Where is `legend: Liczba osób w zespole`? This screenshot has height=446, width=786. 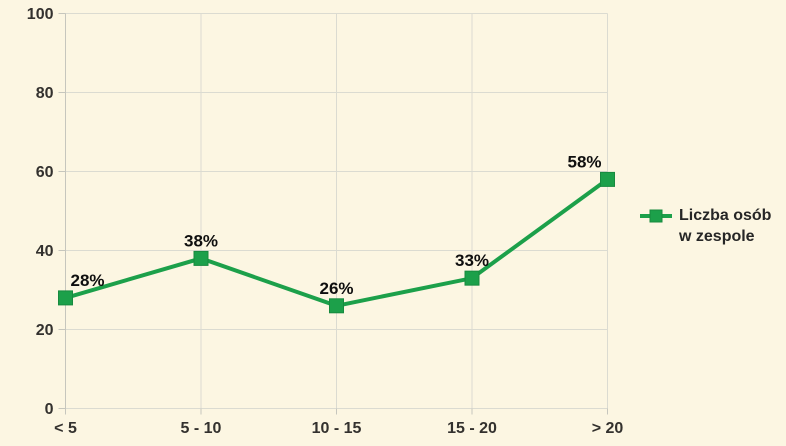 legend: Liczba osób w zespole is located at coordinates (705, 226).